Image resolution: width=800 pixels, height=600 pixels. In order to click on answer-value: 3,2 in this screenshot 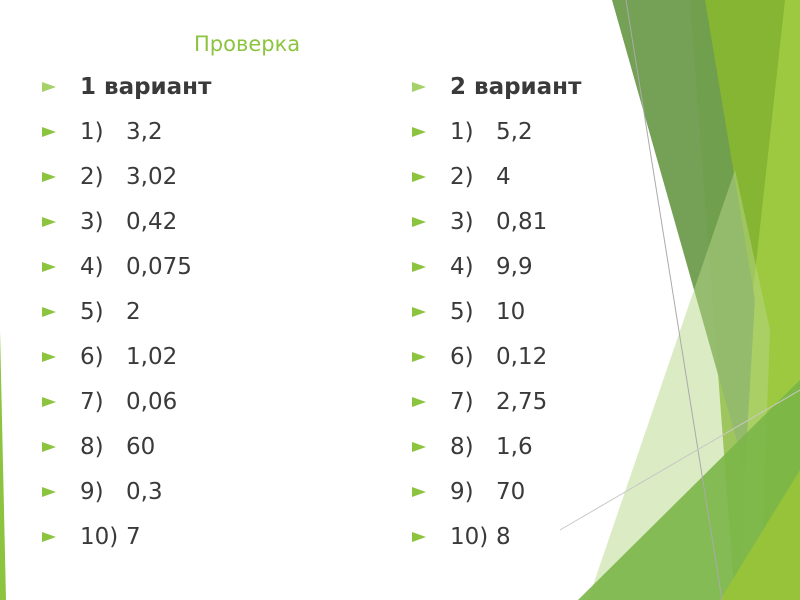, I will do `click(144, 131)`.